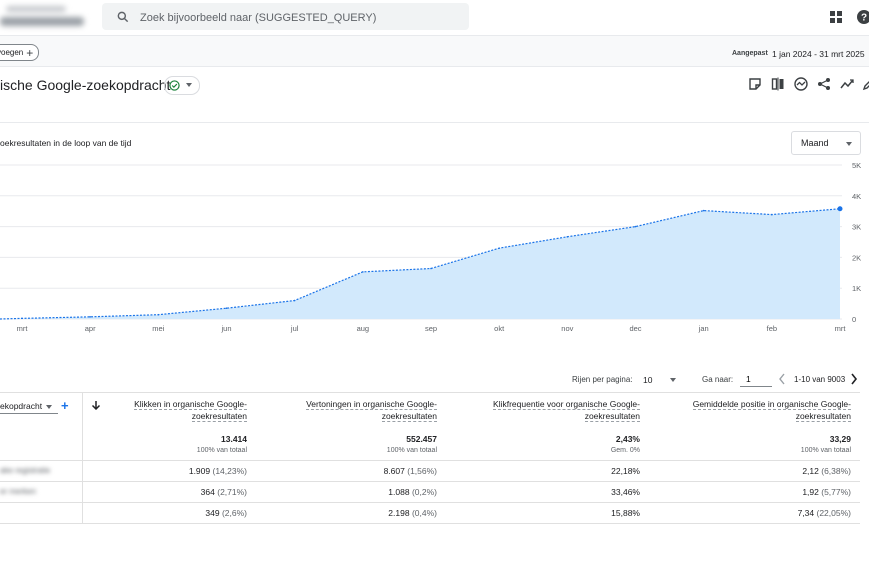 This screenshot has width=869, height=579. What do you see at coordinates (394, 471) in the screenshot?
I see `cell-value: 8.607` at bounding box center [394, 471].